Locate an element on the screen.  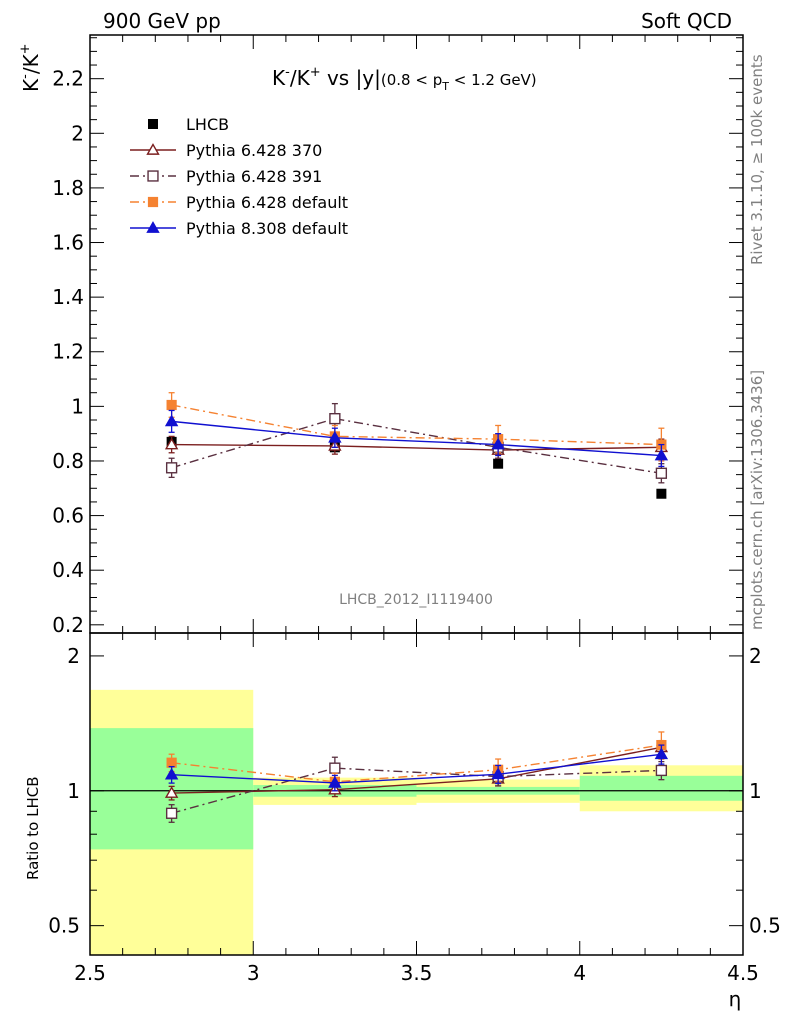
legend-item-2: Pythia 6.428 default is located at coordinates (239, 202).